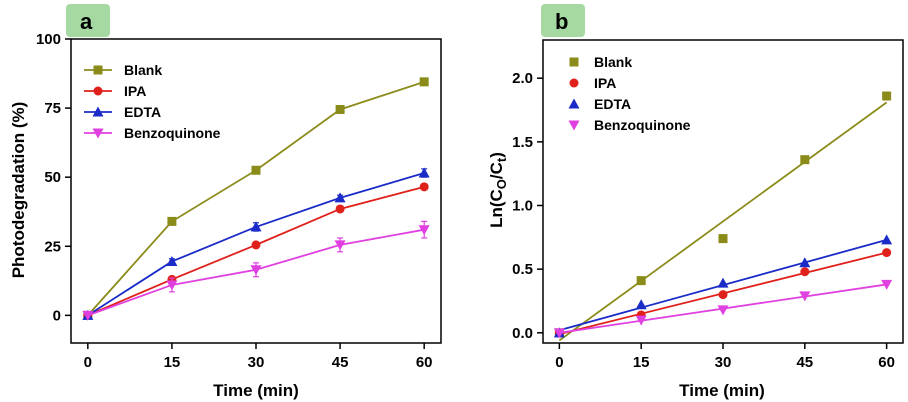  Describe the element at coordinates (256, 362) in the screenshot. I see `panel-a-x-tick-label: 30` at that location.